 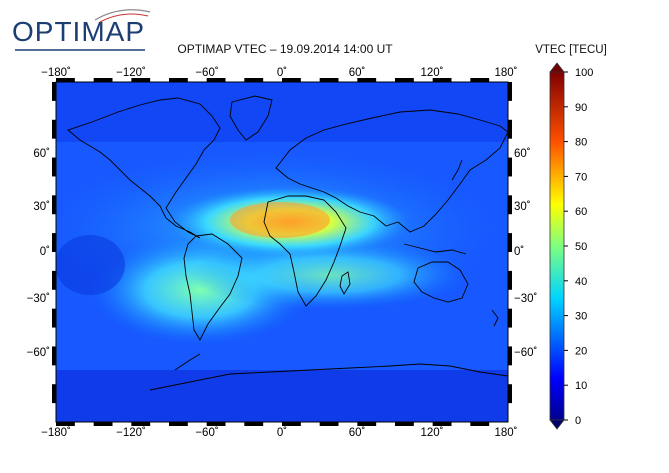 I want to click on logo-swoosh-icon, so click(x=83, y=30).